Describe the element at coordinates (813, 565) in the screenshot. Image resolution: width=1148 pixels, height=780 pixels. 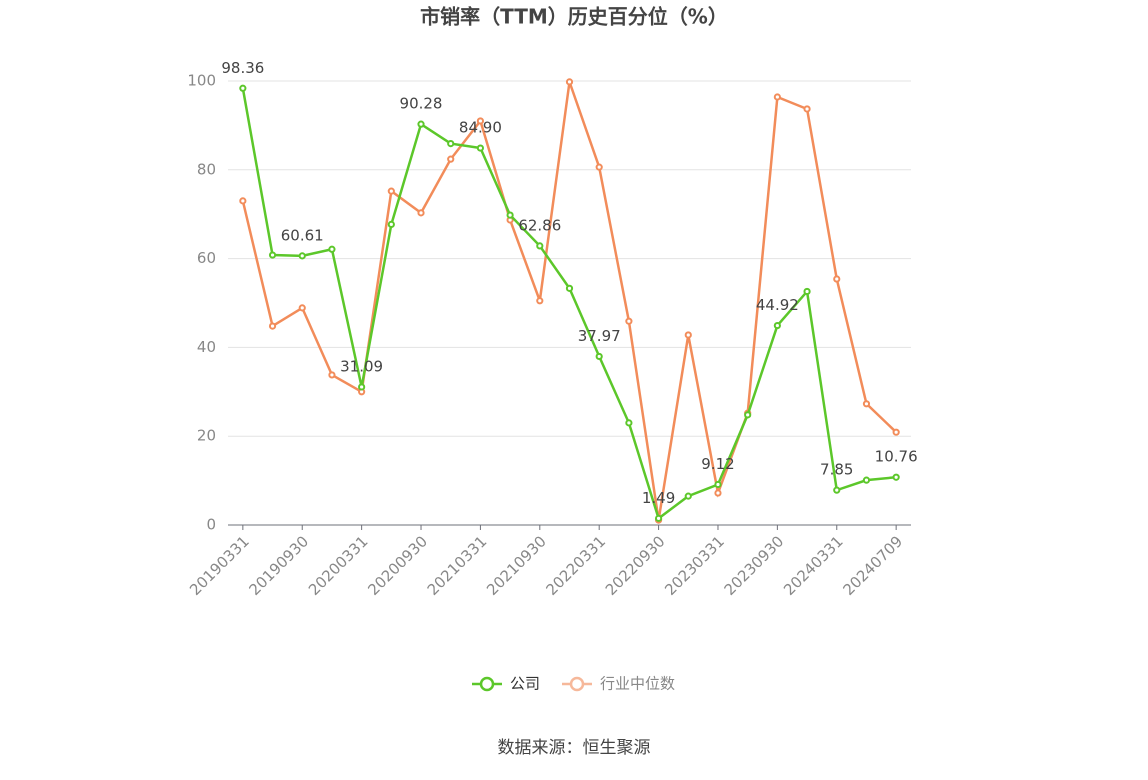
I see `x-tick-label: 20240331` at that location.